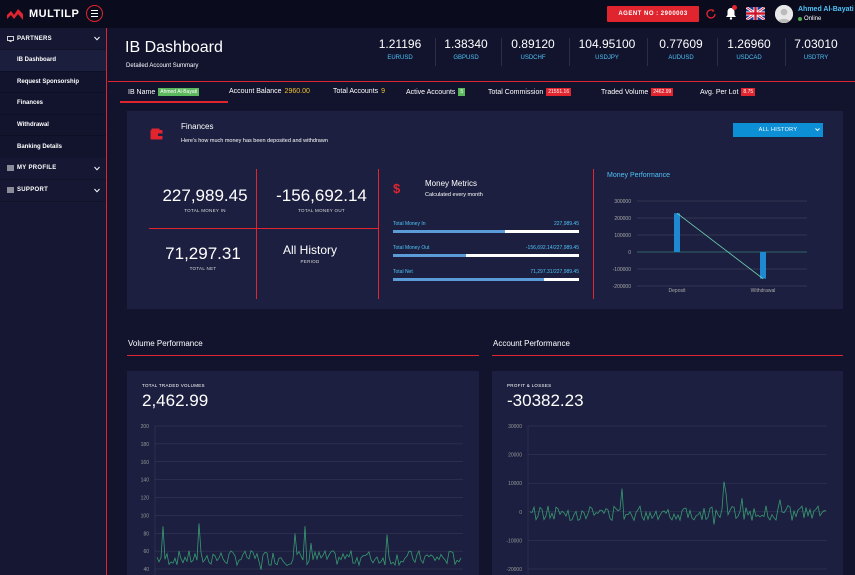  Describe the element at coordinates (145, 481) in the screenshot. I see `y-tick-label: 140` at that location.